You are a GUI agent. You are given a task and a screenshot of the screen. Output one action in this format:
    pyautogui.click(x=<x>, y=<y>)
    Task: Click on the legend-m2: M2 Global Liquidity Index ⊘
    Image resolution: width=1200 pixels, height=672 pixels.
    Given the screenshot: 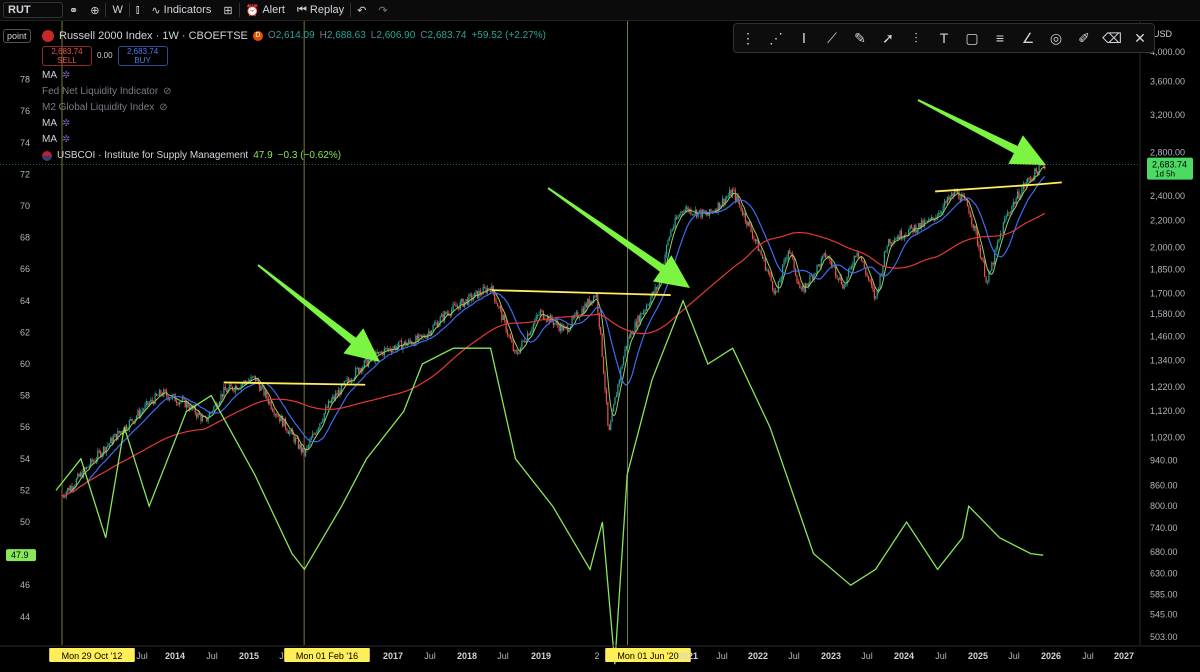 What is the action you would take?
    pyautogui.click(x=294, y=108)
    